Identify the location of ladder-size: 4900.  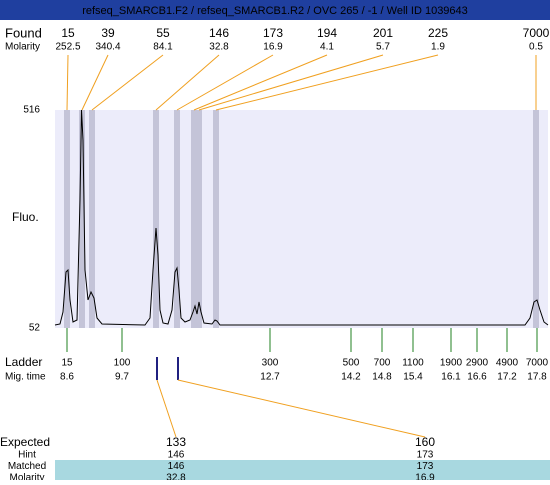
(507, 363).